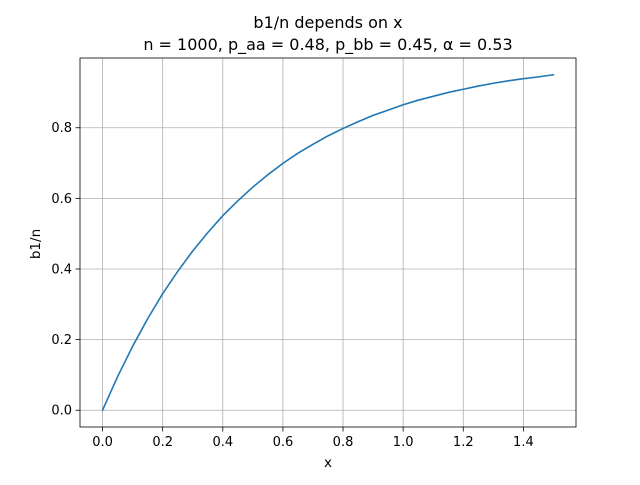 This screenshot has width=640, height=485. Describe the element at coordinates (102, 442) in the screenshot. I see `x-tick-label: 0.0` at that location.